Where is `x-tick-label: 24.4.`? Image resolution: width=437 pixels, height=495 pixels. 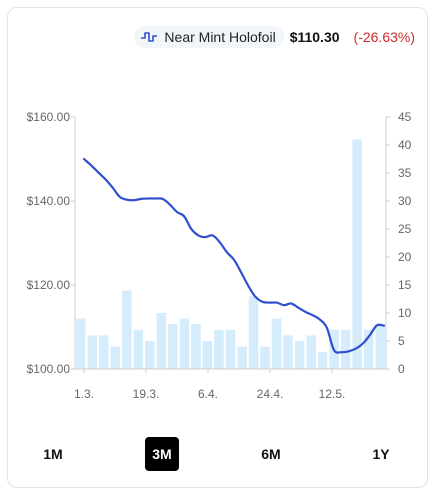 x-tick-label: 24.4. is located at coordinates (270, 394).